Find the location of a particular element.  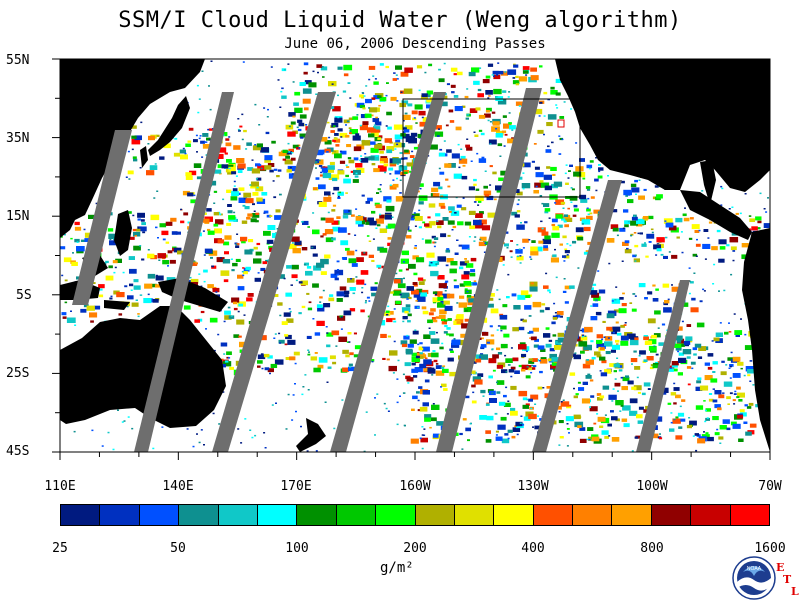

colorbar-units: g/m² is located at coordinates (397, 568).